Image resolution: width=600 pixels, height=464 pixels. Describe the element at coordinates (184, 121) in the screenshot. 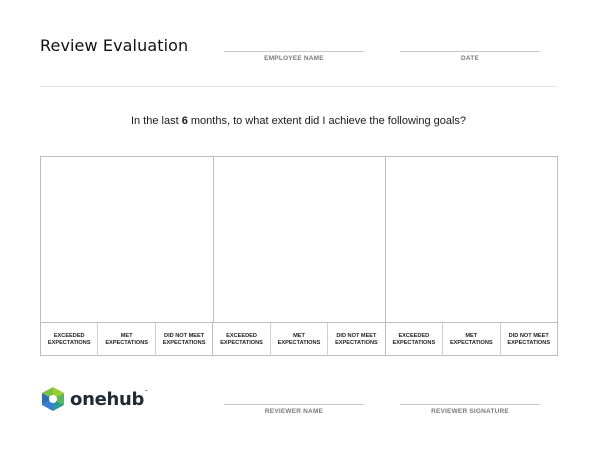

I see `question-months: 6` at that location.